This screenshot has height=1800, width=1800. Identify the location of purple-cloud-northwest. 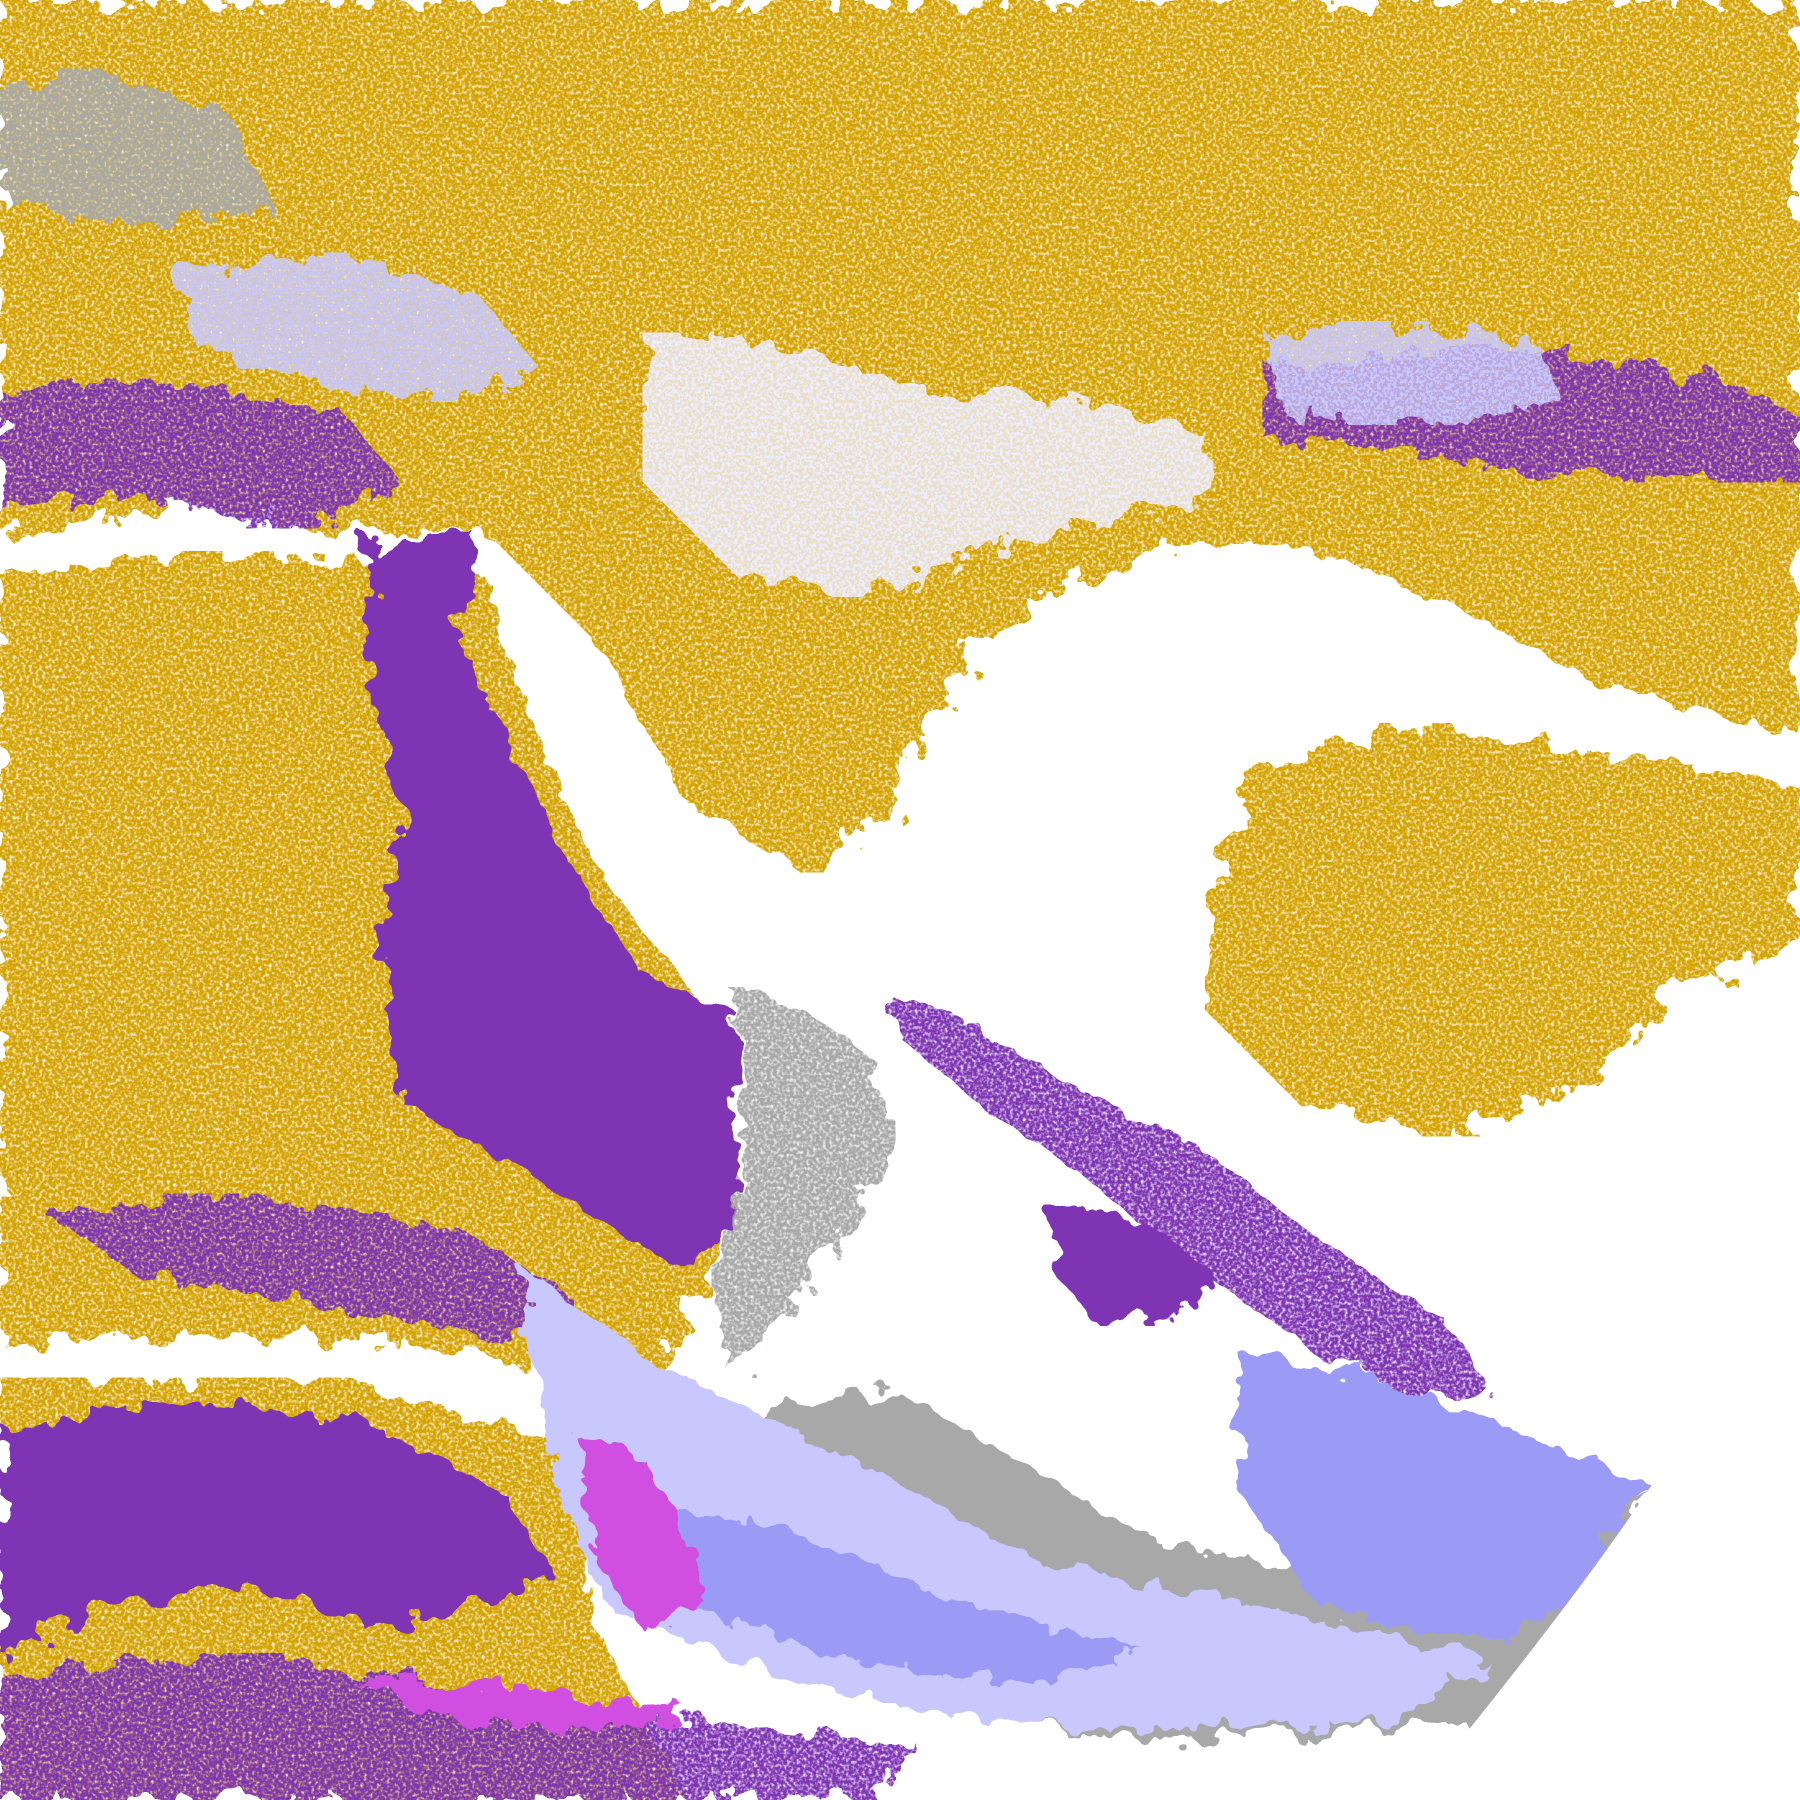
(201, 453).